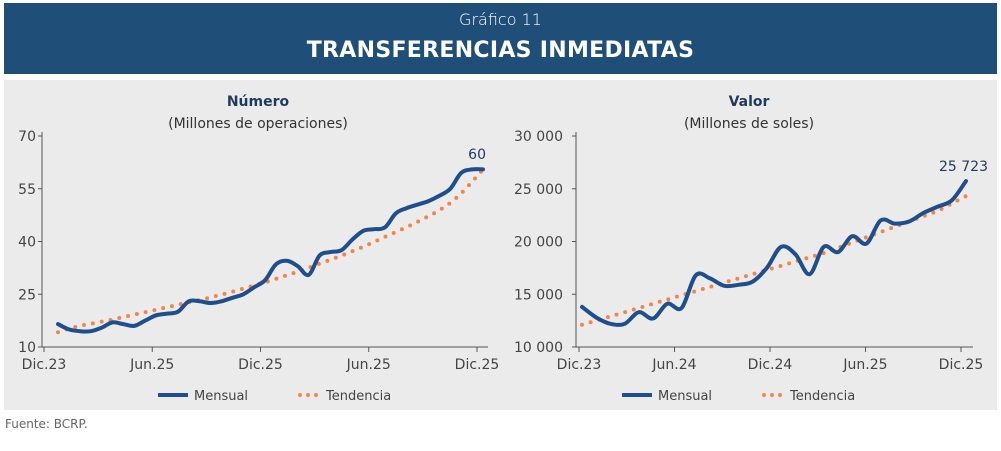  Describe the element at coordinates (27, 295) in the screenshot. I see `y-tick-label: 25` at that location.